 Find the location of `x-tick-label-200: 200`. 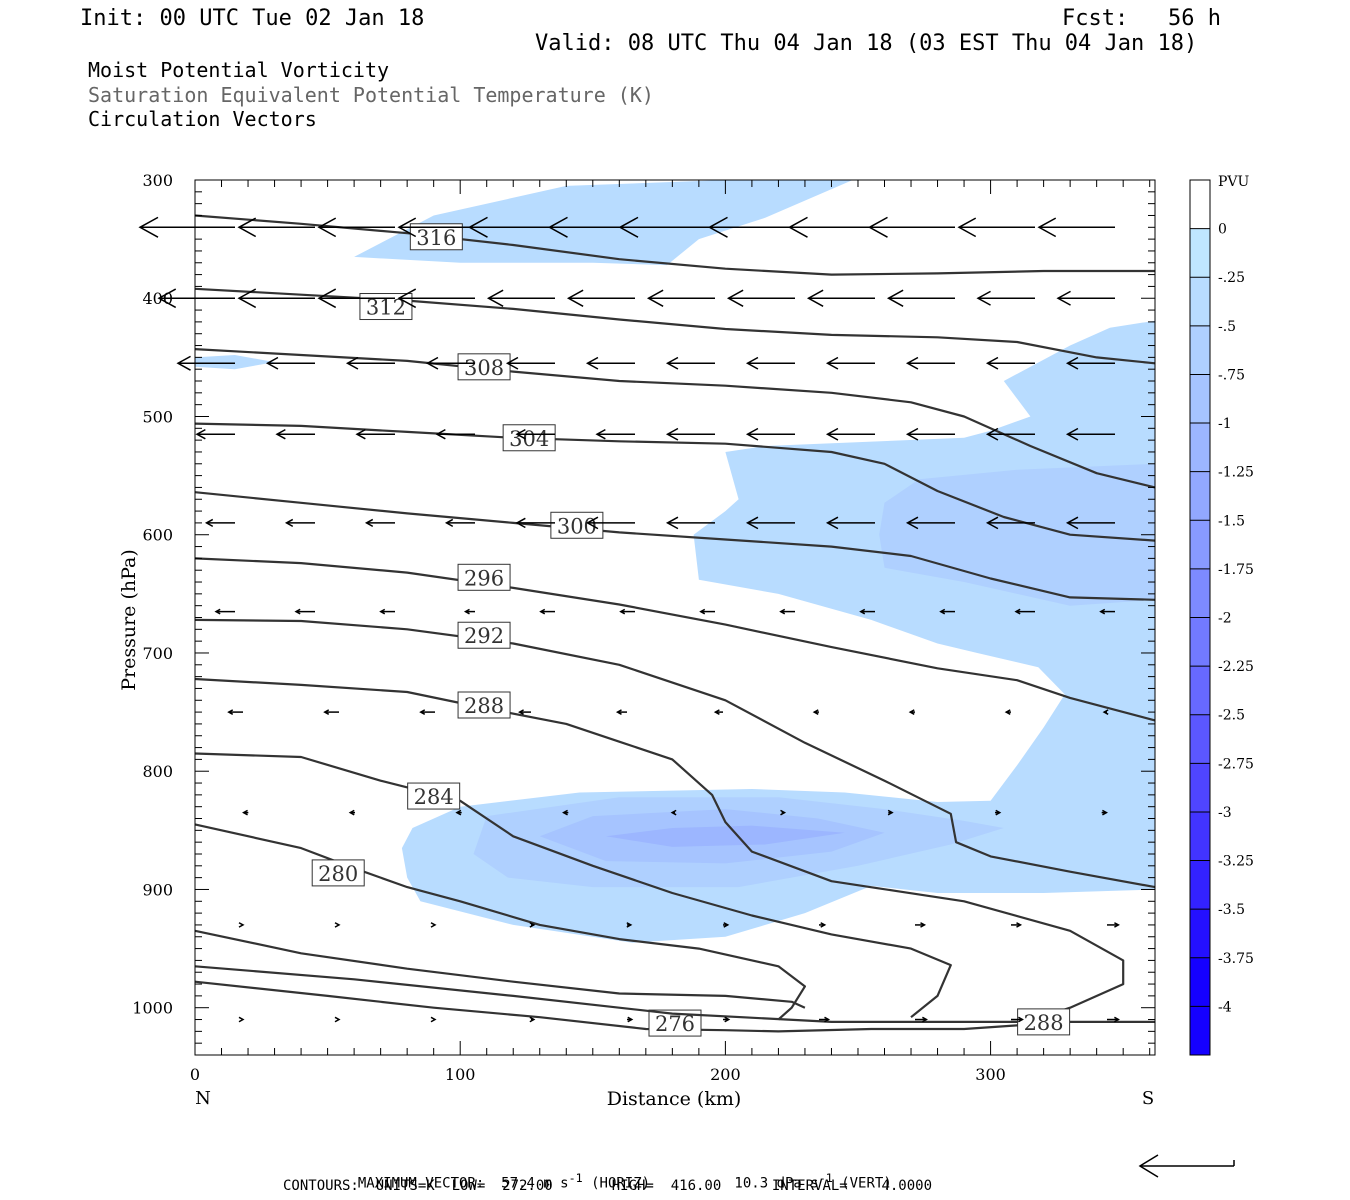

x-tick-label-200: 200 is located at coordinates (725, 1074).